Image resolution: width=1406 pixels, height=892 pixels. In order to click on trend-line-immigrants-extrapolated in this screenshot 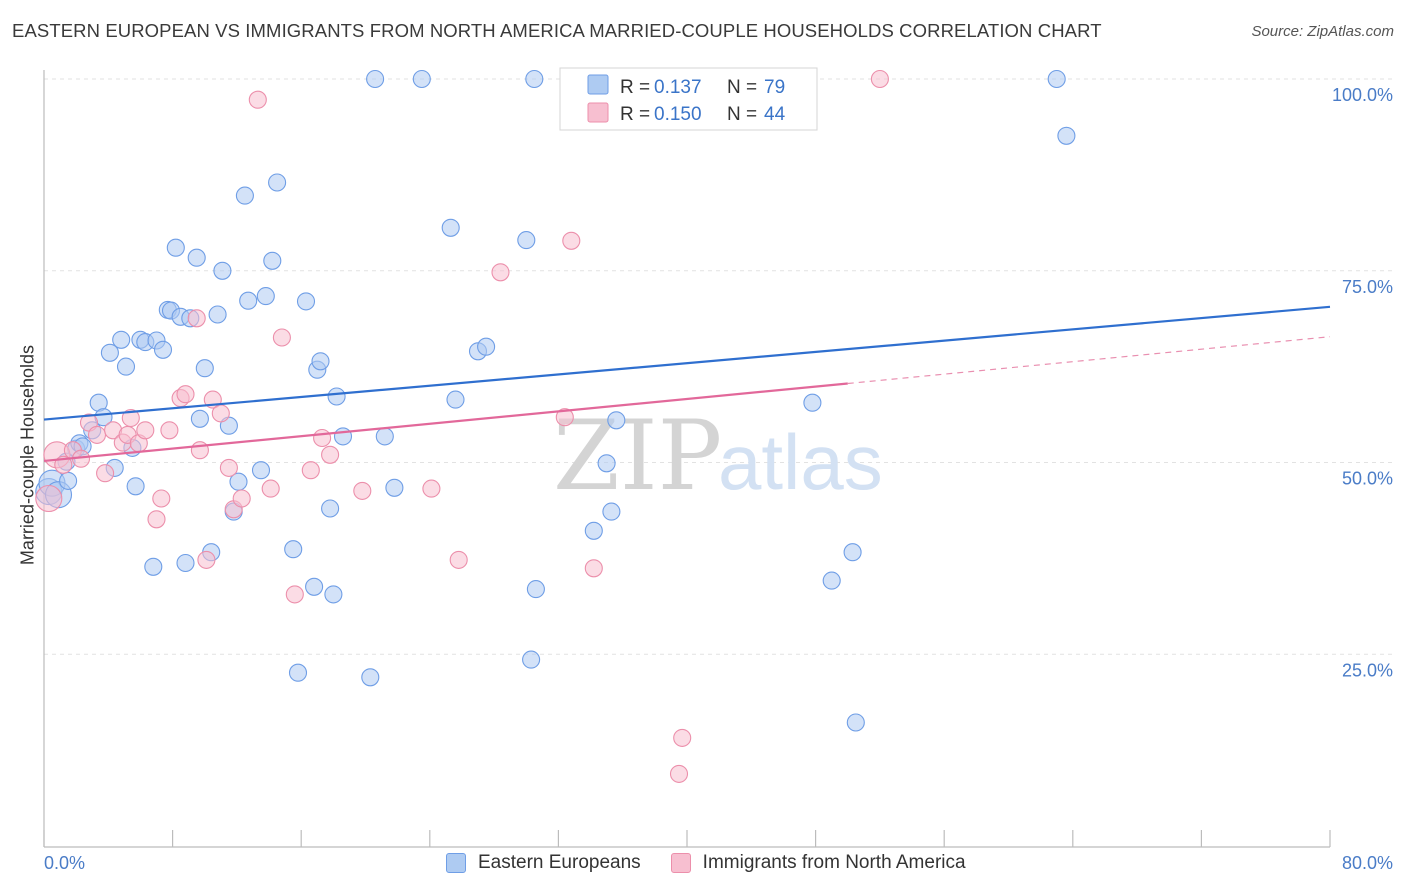, I will do `click(1089, 360)`.